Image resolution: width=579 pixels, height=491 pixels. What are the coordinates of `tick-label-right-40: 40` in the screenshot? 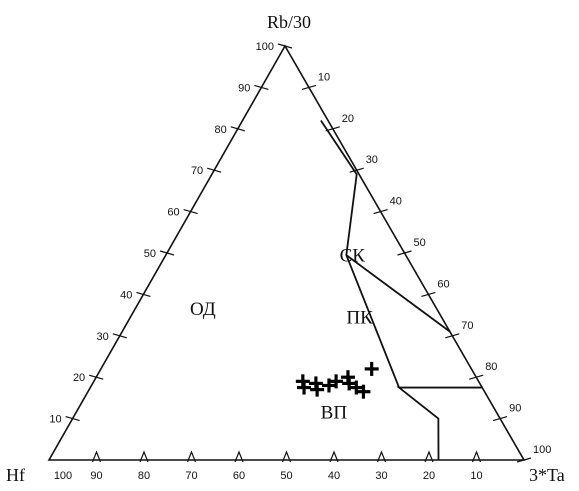 It's located at (396, 202).